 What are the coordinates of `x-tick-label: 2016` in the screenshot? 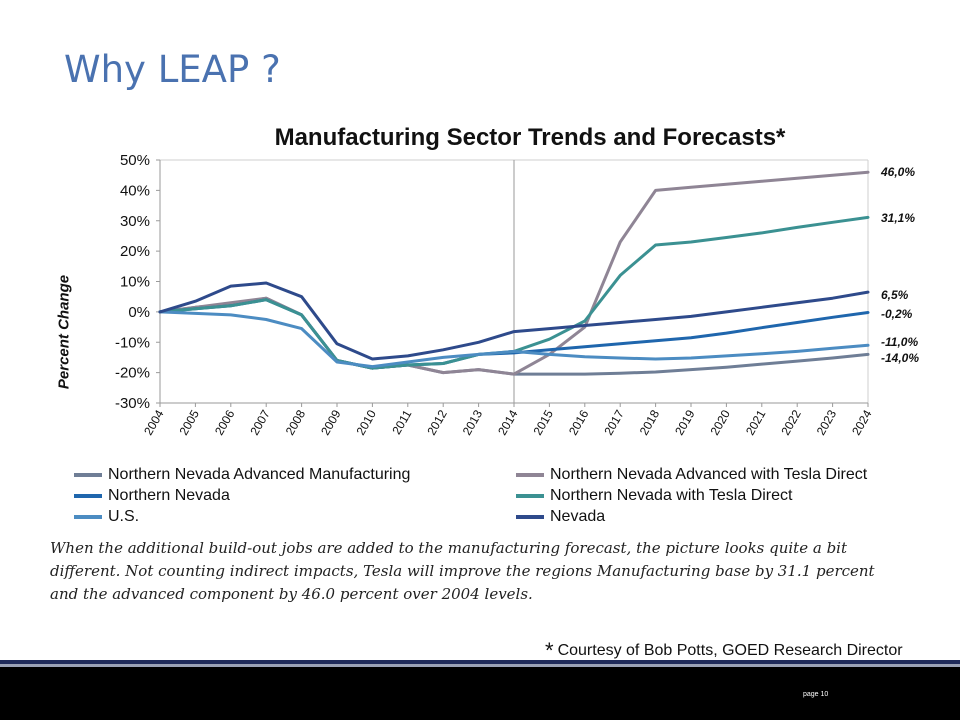 It's located at (579, 422).